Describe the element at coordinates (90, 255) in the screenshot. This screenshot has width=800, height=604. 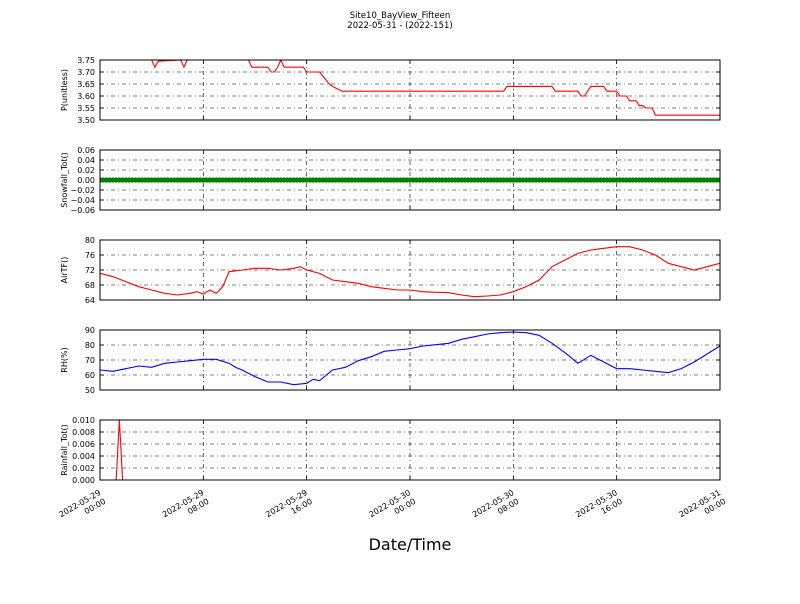
I see `y-tick-label: 76` at that location.